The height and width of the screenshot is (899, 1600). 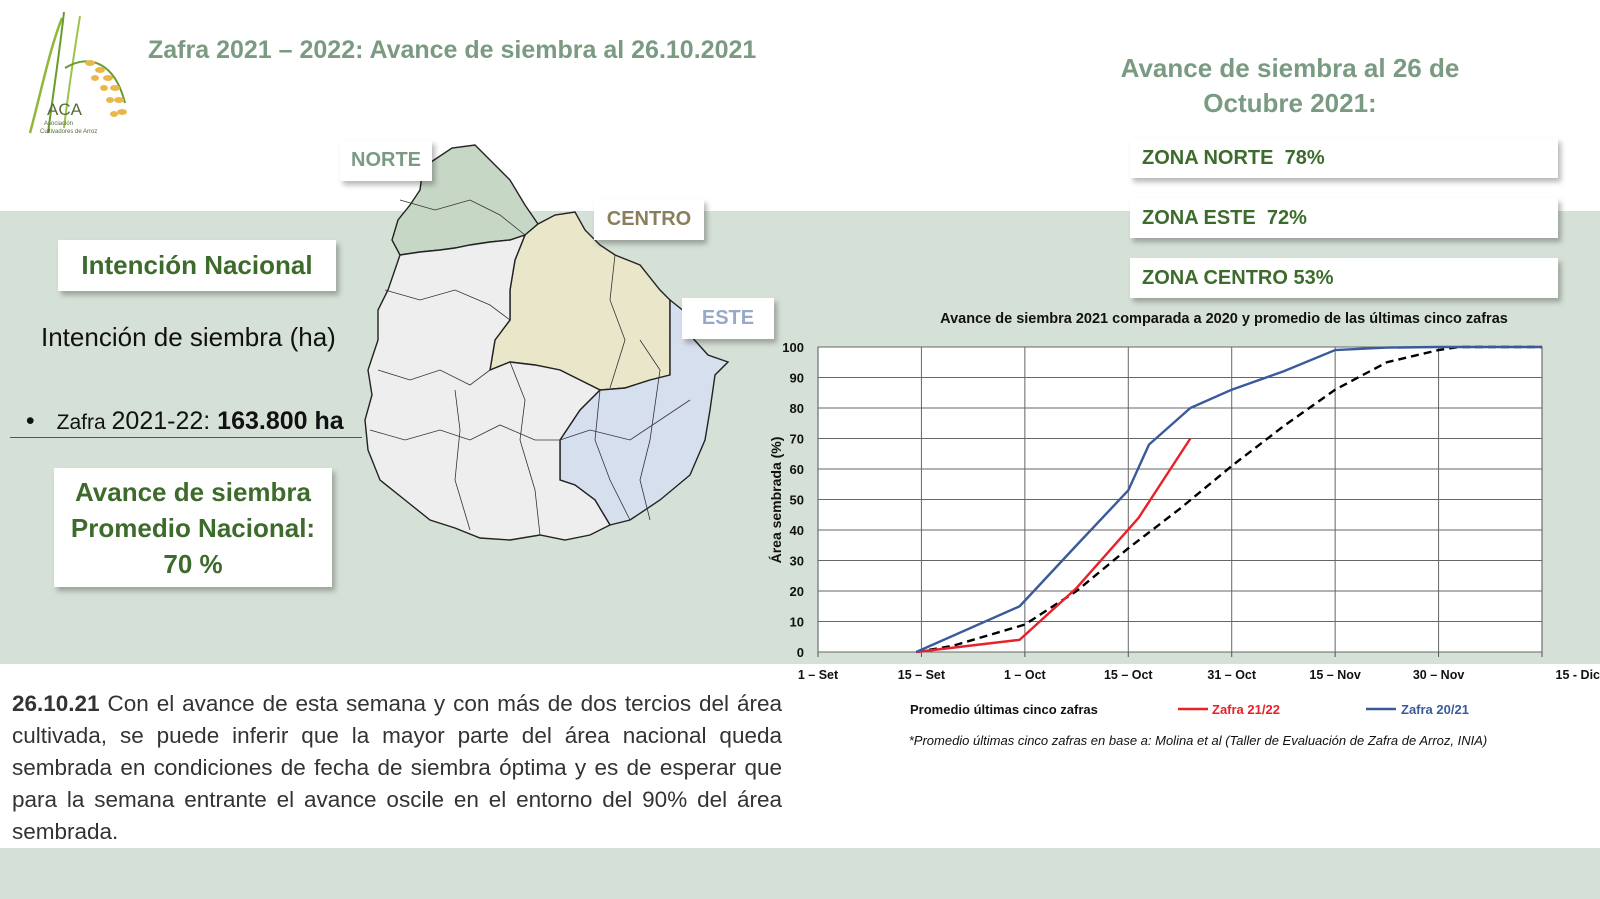 What do you see at coordinates (1128, 675) in the screenshot?
I see `x-tick-label: 15 – Oct` at bounding box center [1128, 675].